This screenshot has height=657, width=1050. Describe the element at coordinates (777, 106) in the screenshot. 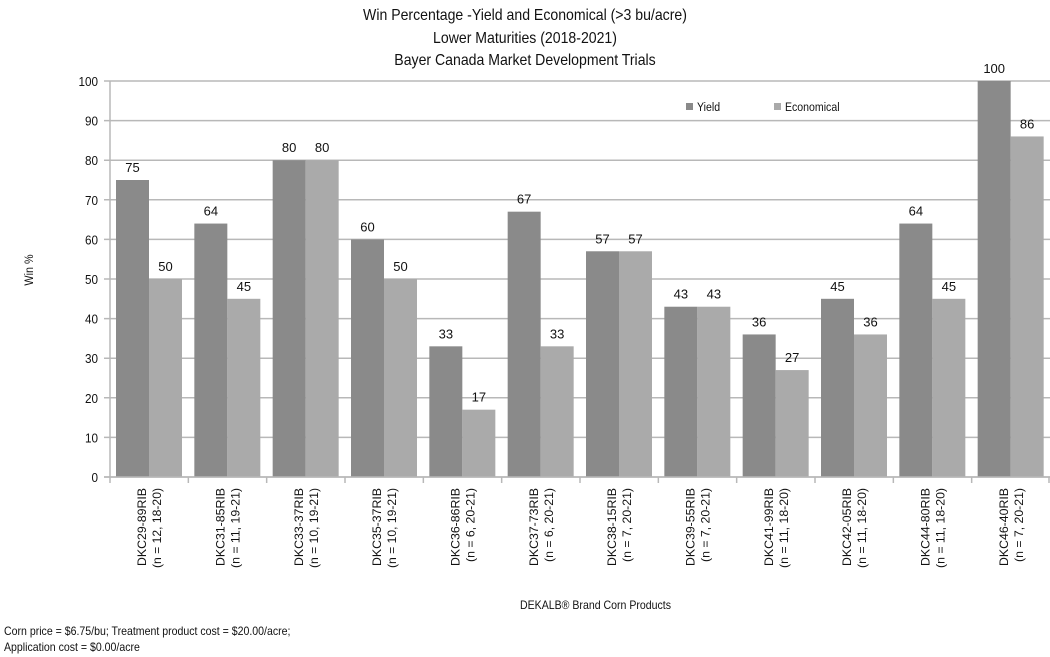

I see `legend-swatch-economical` at that location.